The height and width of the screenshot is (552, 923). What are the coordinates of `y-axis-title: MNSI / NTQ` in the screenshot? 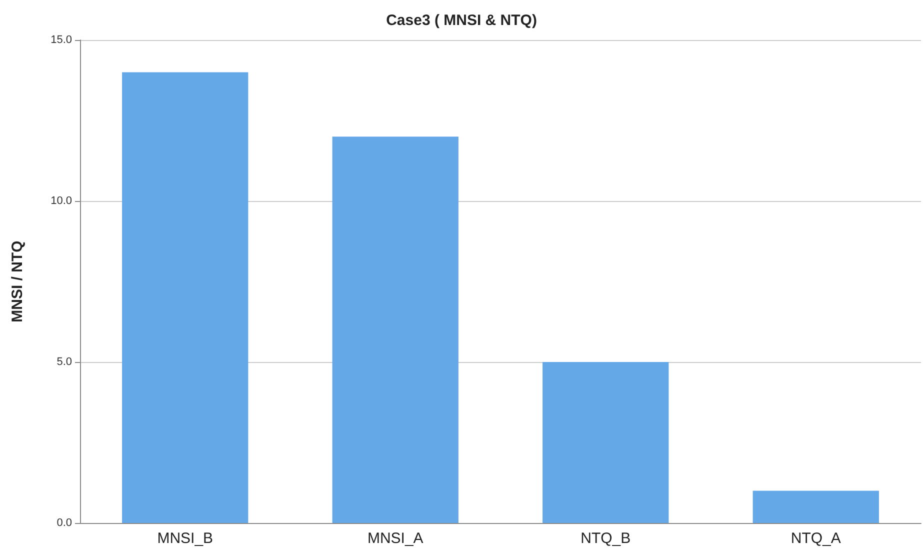 It's located at (17, 281).